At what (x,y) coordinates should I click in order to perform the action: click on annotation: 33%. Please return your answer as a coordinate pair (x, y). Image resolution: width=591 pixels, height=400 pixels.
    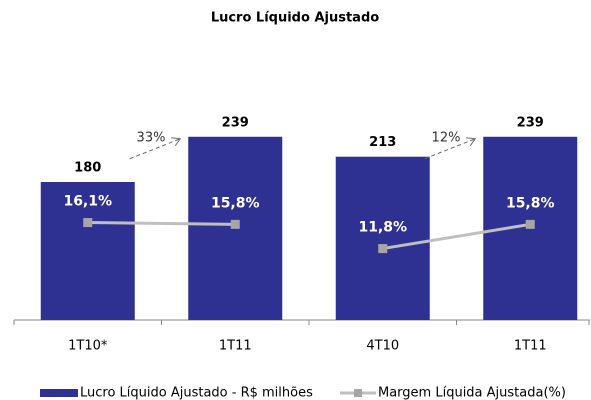
    Looking at the image, I should click on (151, 137).